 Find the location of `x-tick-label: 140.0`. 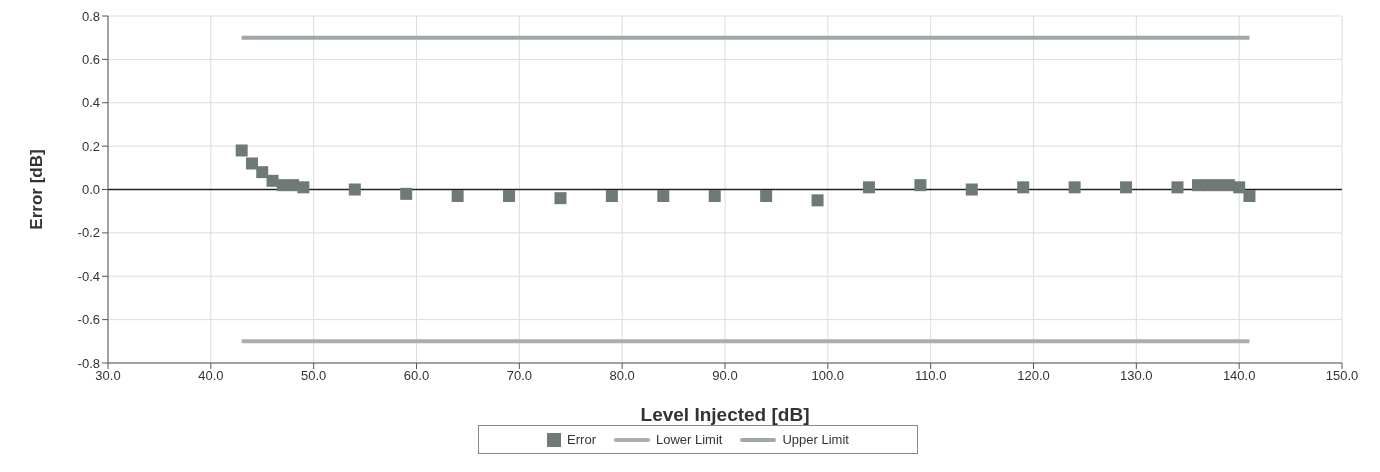

x-tick-label: 140.0 is located at coordinates (1239, 376).